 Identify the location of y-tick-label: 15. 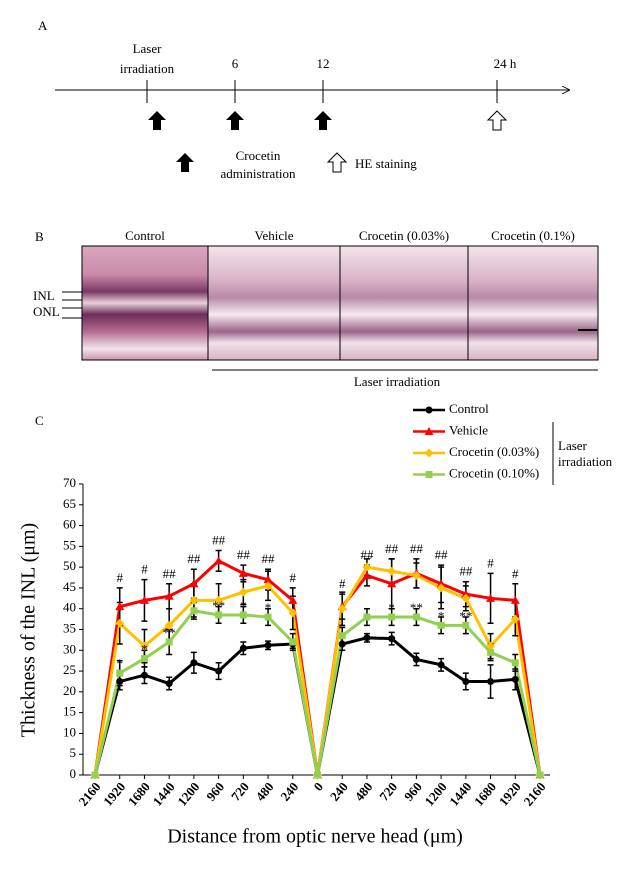
(69, 711).